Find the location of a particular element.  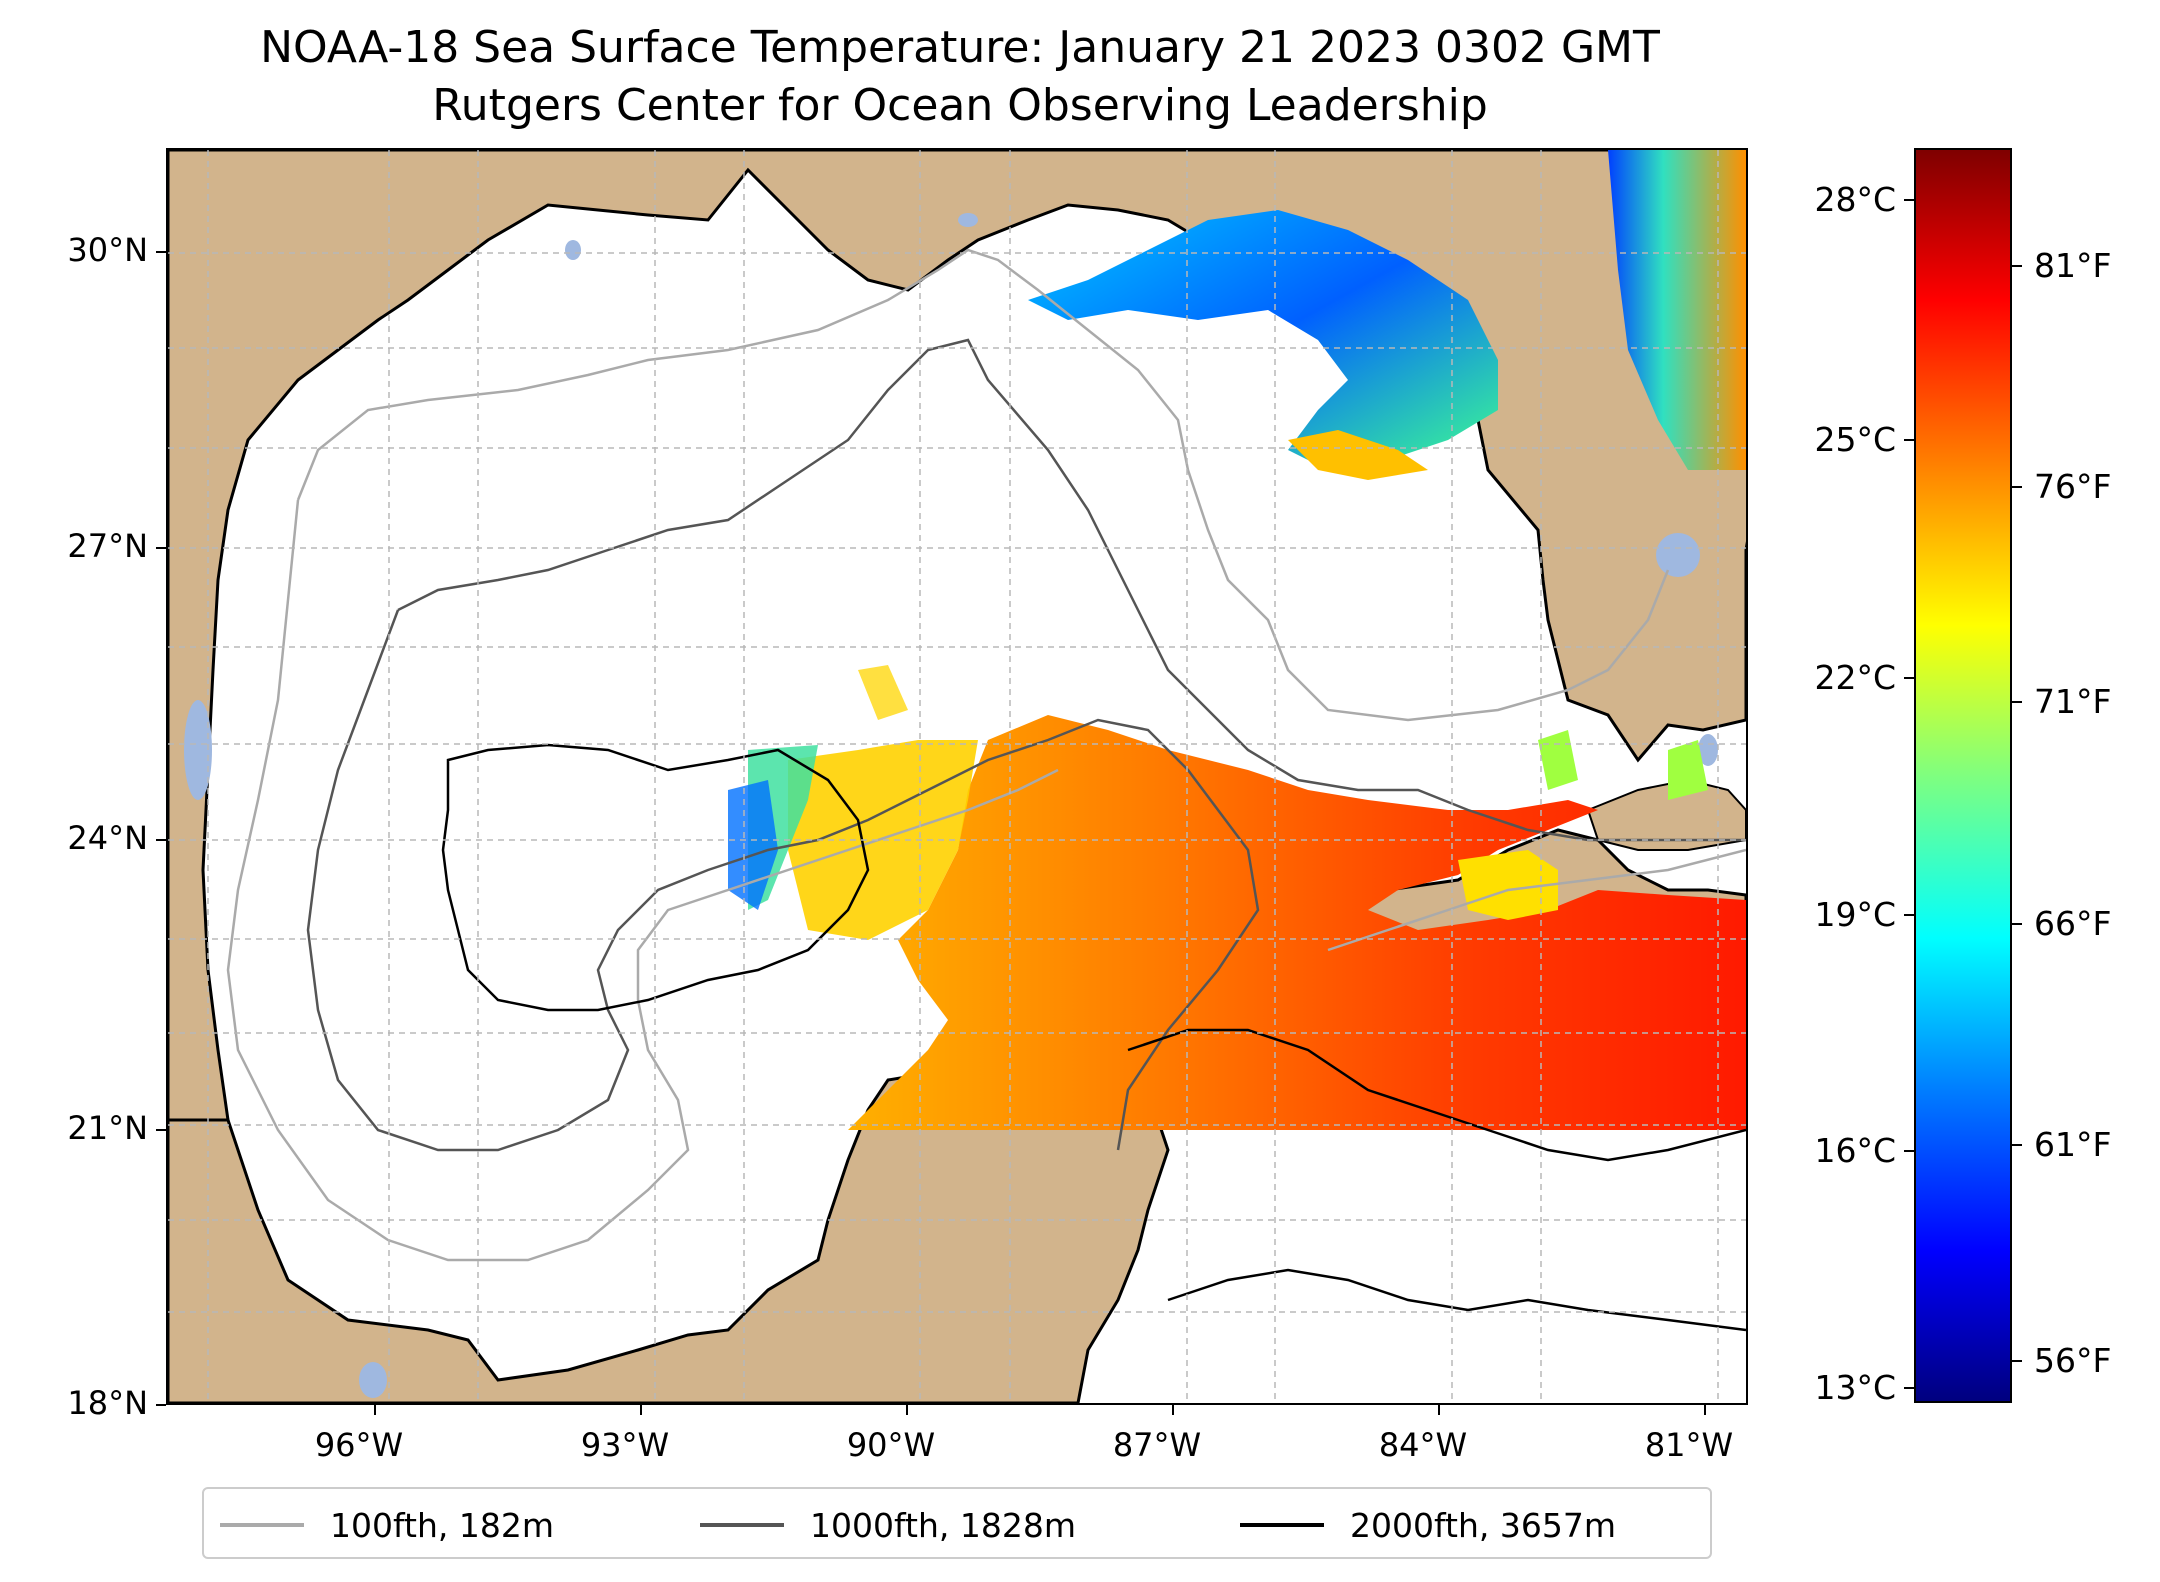

legend-item-1000fth: 1000fth, 1828m is located at coordinates (888, 1525).